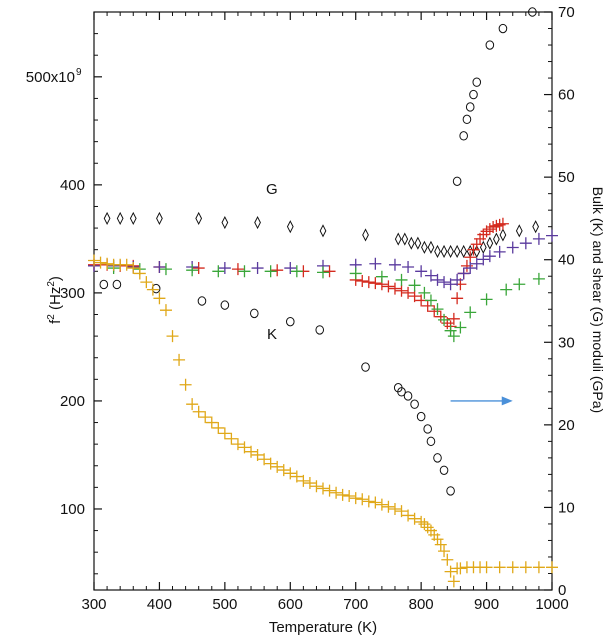  I want to click on x-tick-label-1000: 1000, so click(551, 604).